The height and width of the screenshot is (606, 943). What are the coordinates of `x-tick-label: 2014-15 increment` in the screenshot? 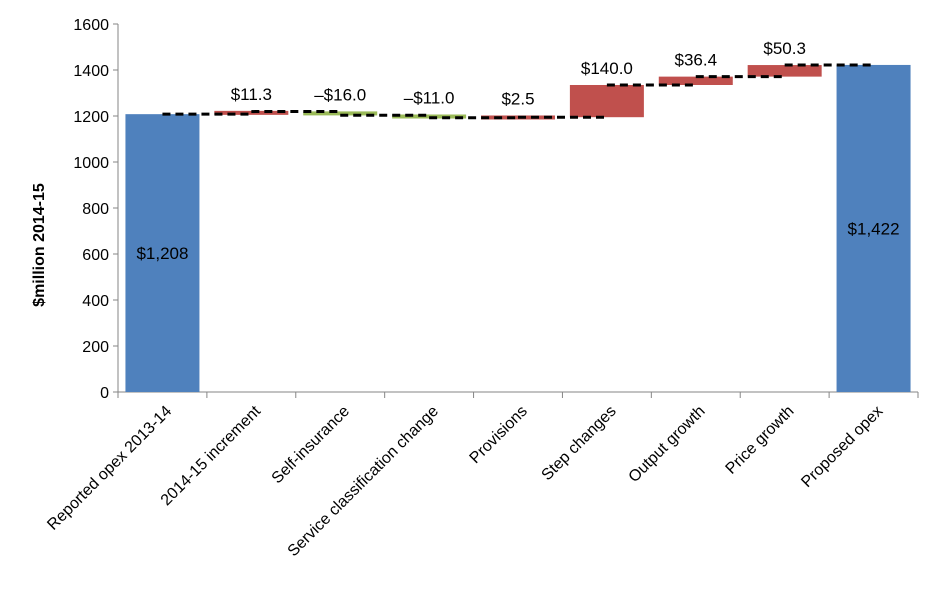 It's located at (211, 455).